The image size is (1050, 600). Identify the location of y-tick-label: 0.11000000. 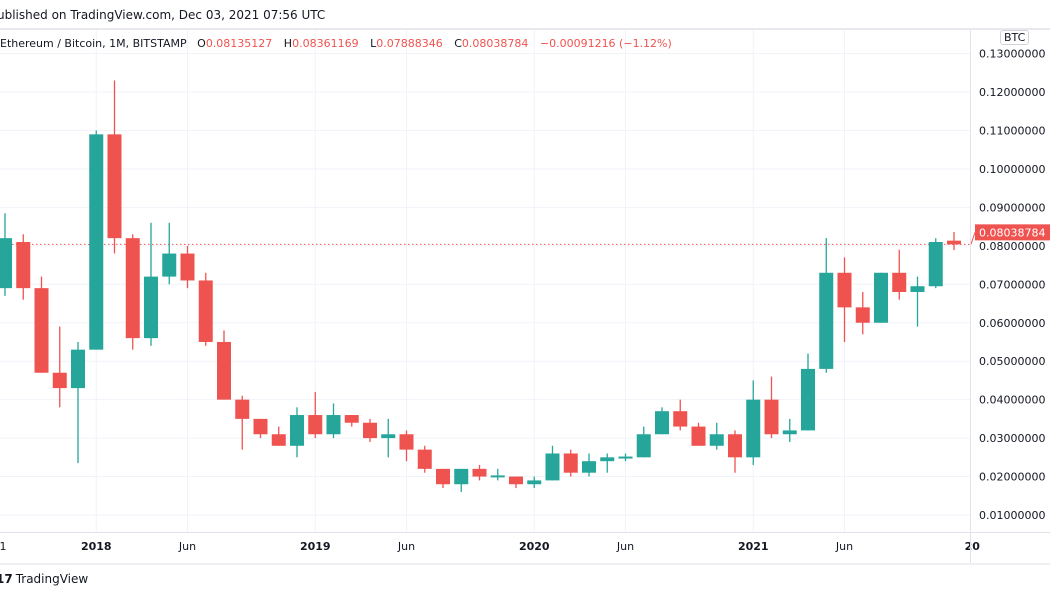
(1012, 131).